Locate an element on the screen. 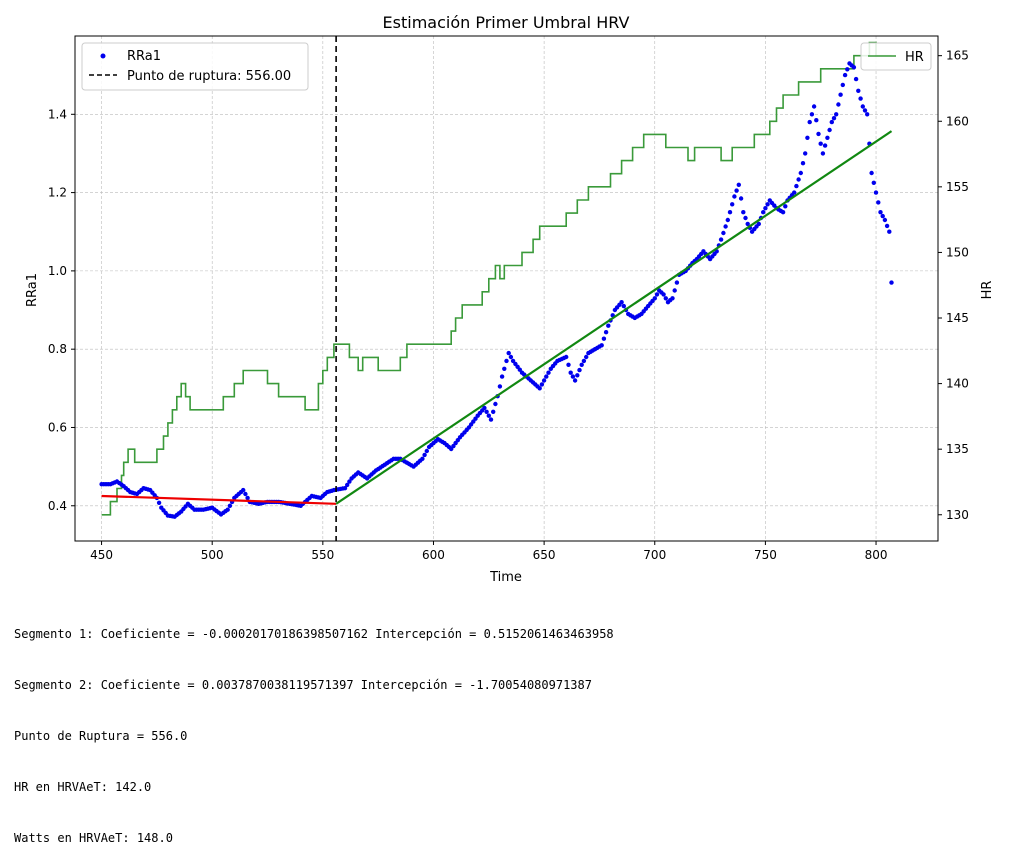 This screenshot has width=1019, height=864. x-axis-label: Time is located at coordinates (505, 577).